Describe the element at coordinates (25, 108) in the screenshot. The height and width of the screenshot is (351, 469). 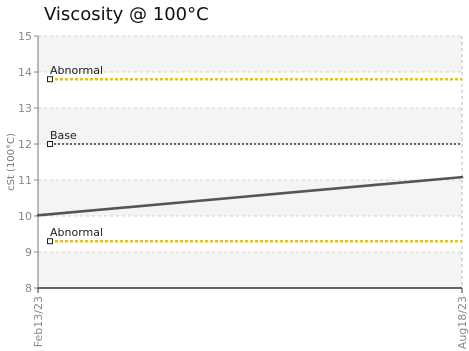
I see `y-tick-label: 13` at that location.